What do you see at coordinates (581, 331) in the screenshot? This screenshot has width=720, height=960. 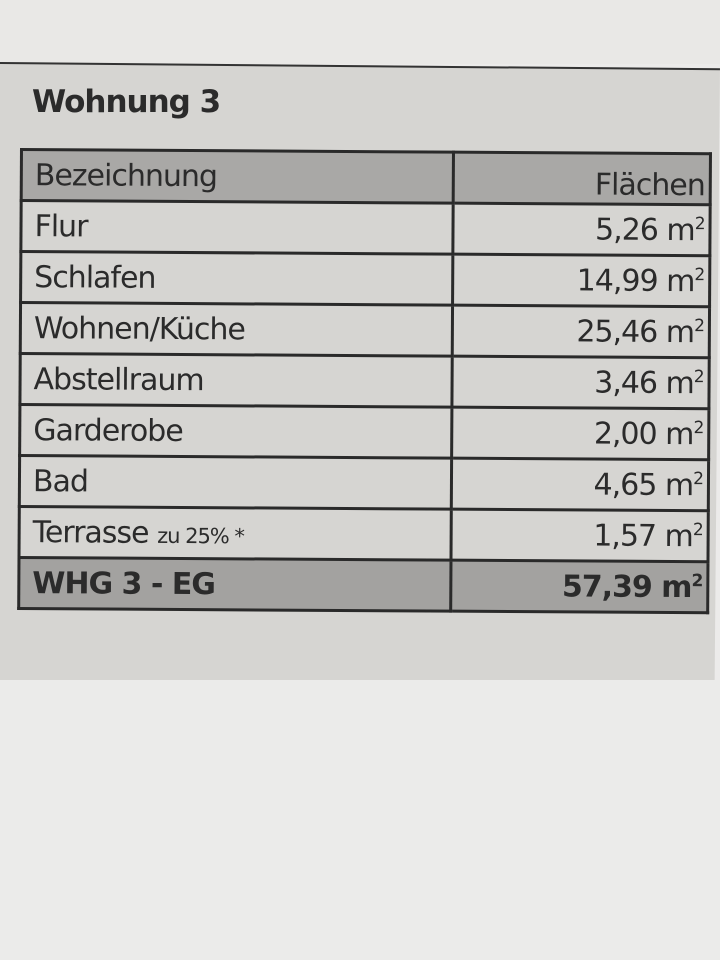 I see `room-area: 25,46 m2` at bounding box center [581, 331].